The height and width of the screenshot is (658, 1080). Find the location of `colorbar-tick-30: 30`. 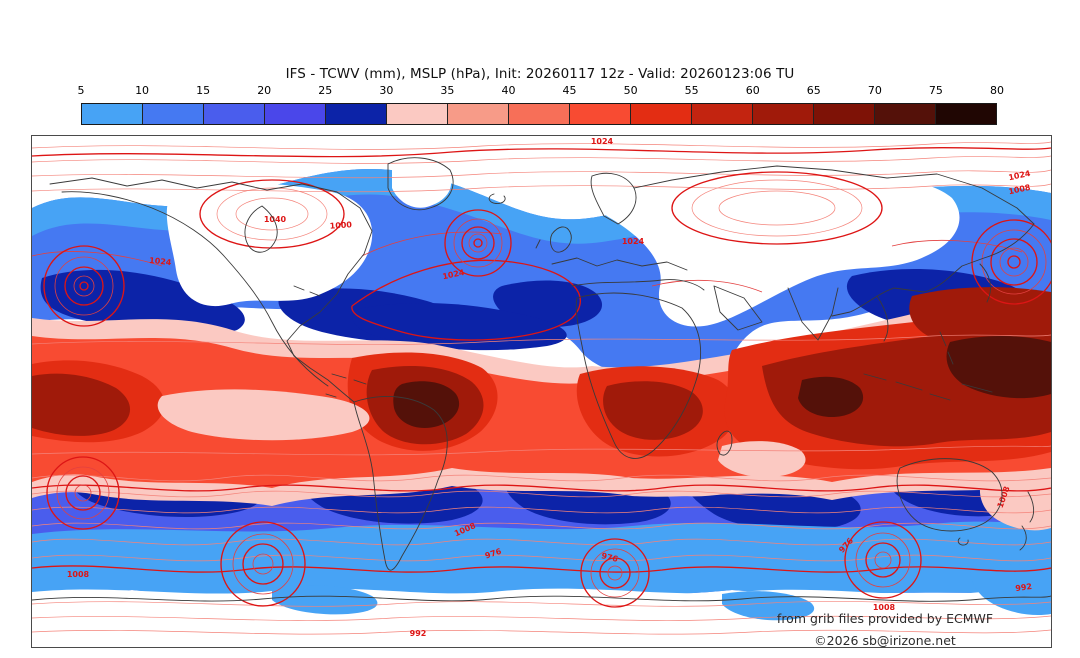

colorbar-tick-30: 30 is located at coordinates (386, 90).